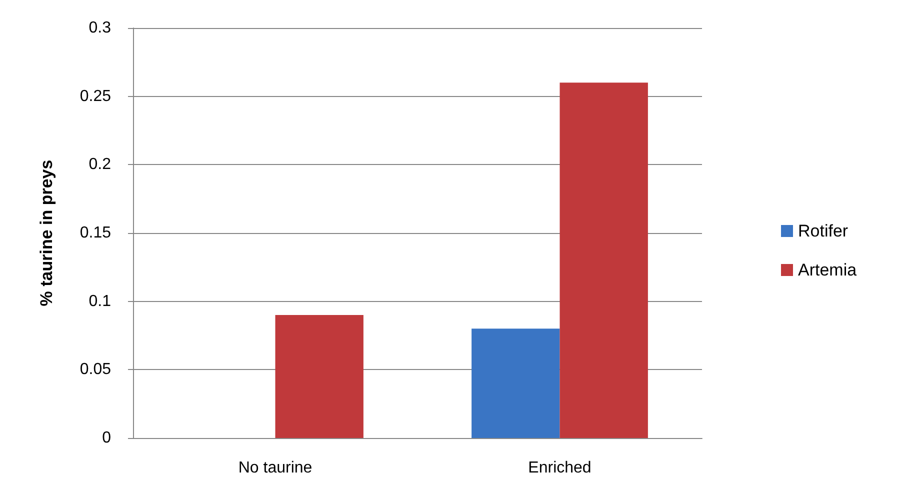  I want to click on x-tick-label: No taurine, so click(275, 468).